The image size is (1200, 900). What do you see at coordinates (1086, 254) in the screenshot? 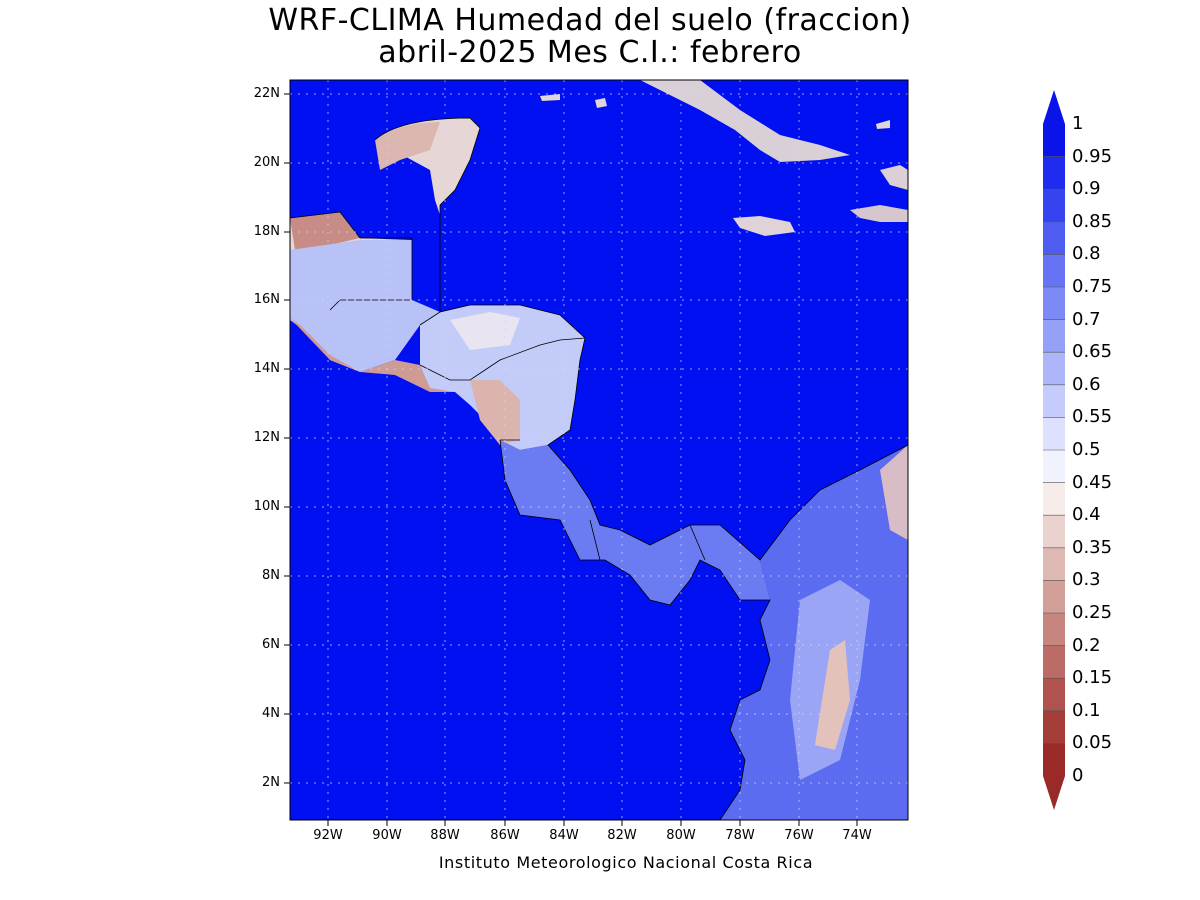
I see `colorbar-label: 0.8` at bounding box center [1086, 254].